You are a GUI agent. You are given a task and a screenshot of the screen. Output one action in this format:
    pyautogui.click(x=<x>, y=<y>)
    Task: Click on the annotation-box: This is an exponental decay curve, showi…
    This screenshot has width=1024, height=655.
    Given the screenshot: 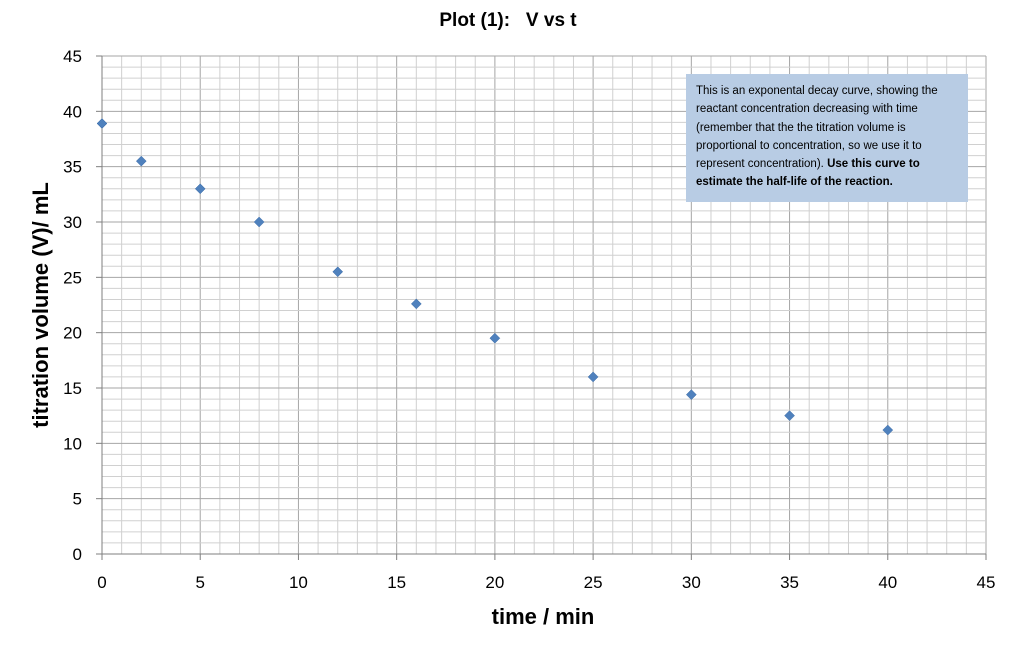 What is the action you would take?
    pyautogui.click(x=827, y=138)
    